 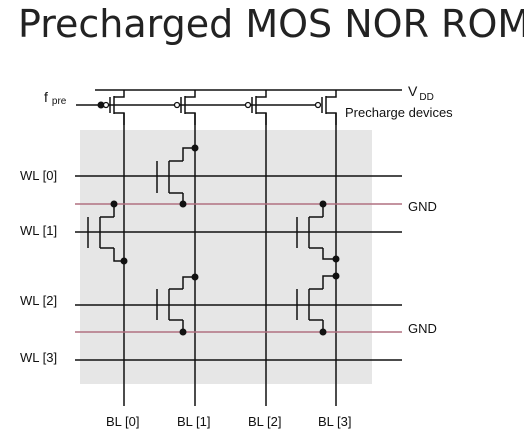 What do you see at coordinates (175, 175) in the screenshot?
I see `nmos-wl0-bl1` at bounding box center [175, 175].